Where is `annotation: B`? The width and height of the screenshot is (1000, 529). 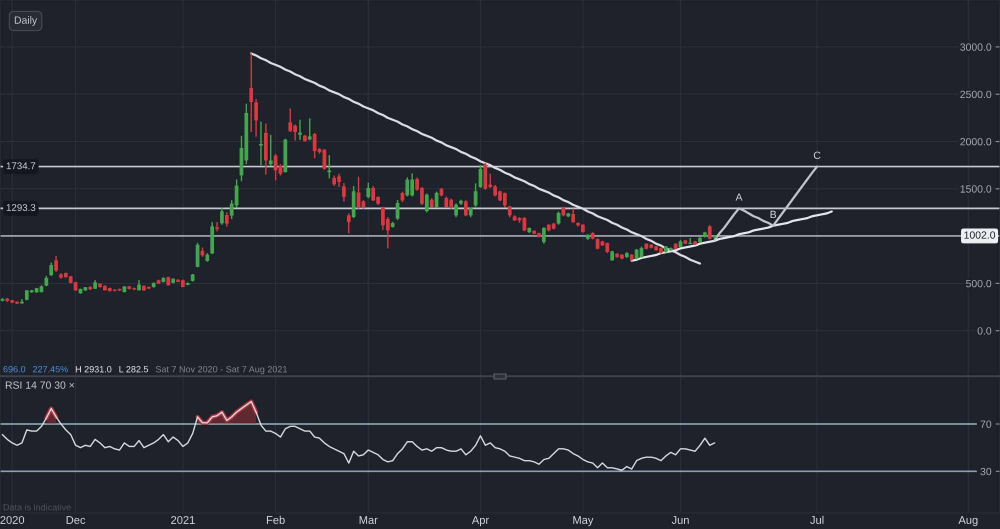
annotation: B is located at coordinates (773, 214).